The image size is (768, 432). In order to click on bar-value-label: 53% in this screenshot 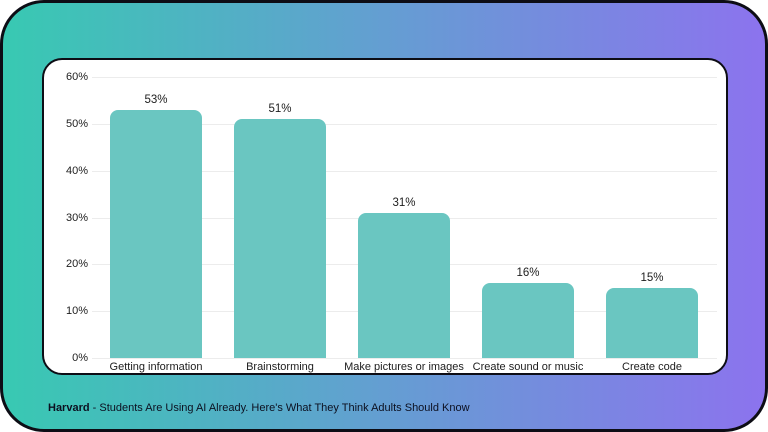, I will do `click(156, 99)`.